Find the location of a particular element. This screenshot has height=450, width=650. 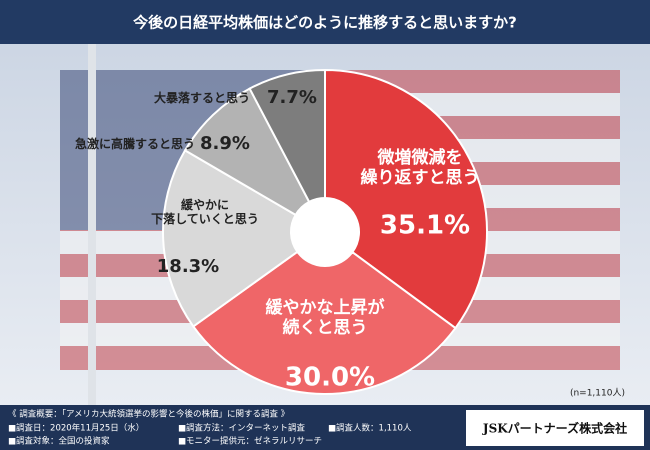

slice-label: 微増微減を繰り返すと思う is located at coordinates (420, 167).